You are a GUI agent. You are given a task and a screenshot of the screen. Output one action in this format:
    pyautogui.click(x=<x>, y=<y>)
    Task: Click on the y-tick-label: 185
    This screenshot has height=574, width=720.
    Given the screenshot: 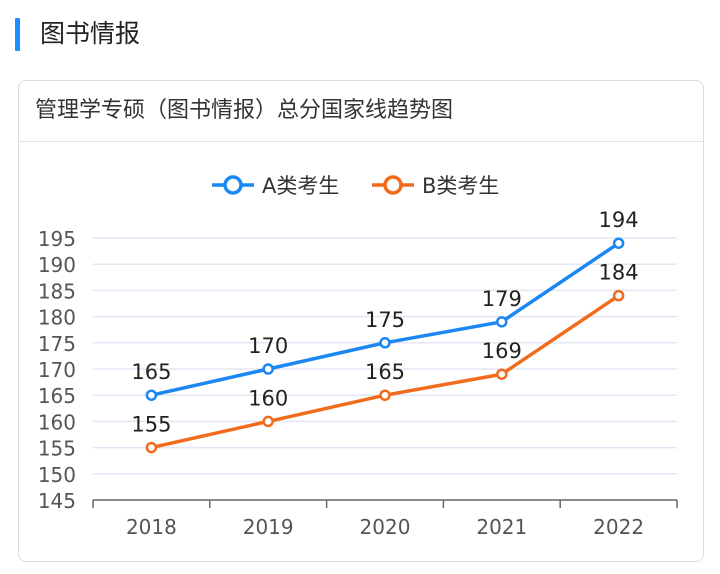 What is the action you would take?
    pyautogui.click(x=57, y=291)
    